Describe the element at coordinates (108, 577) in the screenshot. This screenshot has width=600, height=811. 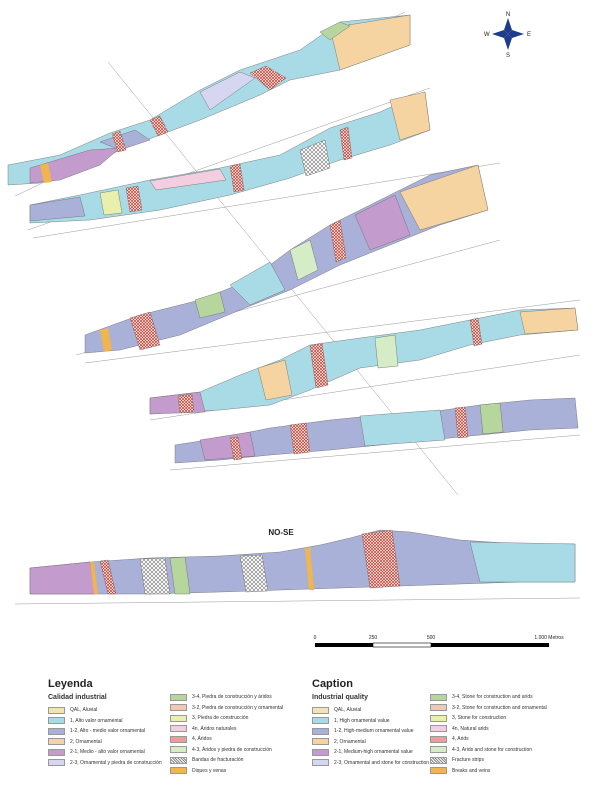
I see `section-fracture-left` at that location.